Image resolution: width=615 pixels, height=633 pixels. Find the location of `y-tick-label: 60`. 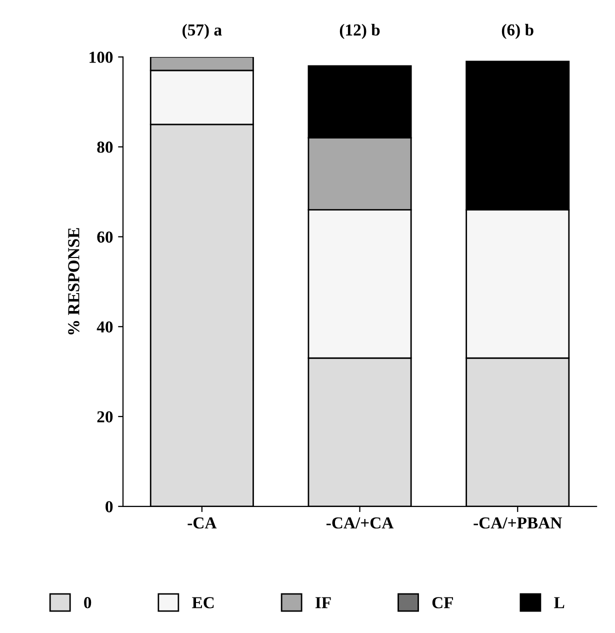

y-tick-label: 60 is located at coordinates (105, 237).